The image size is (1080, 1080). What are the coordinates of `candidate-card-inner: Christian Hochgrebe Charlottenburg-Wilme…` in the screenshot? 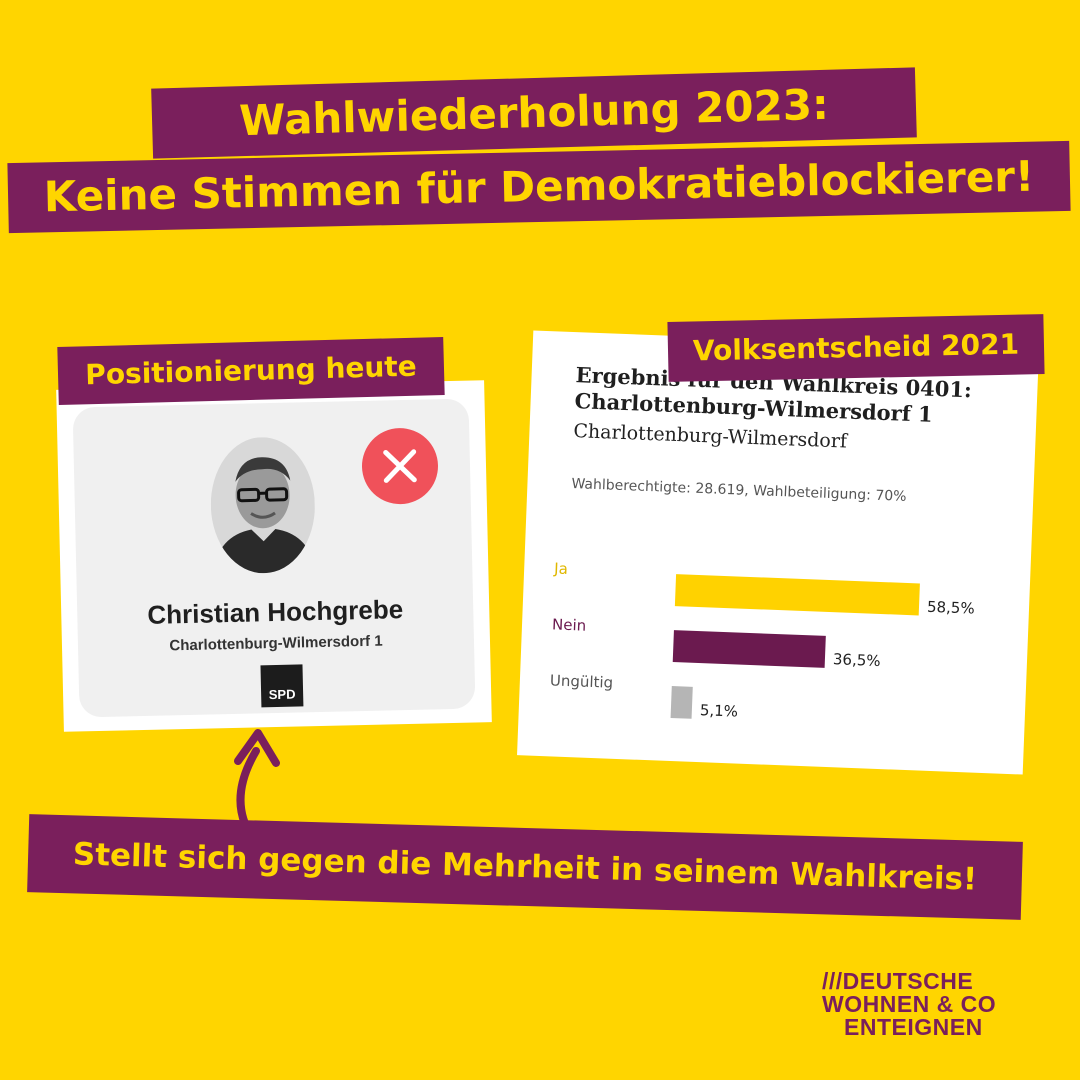 It's located at (274, 558).